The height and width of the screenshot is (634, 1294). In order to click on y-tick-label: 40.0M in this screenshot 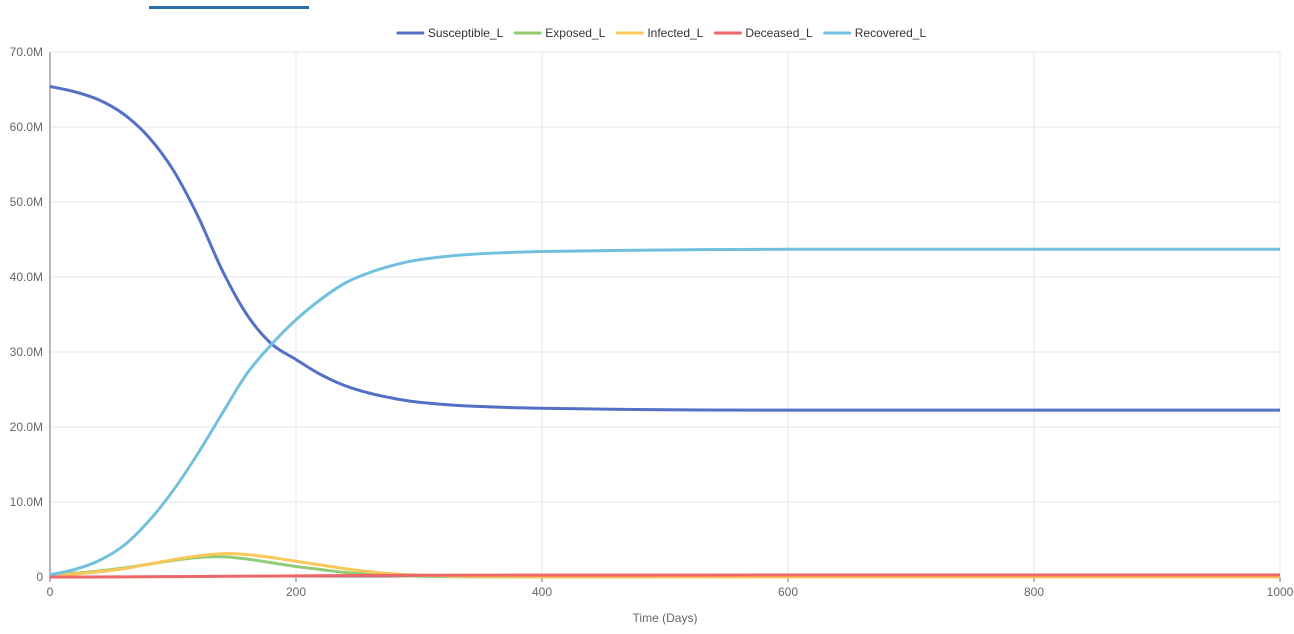, I will do `click(26, 277)`.